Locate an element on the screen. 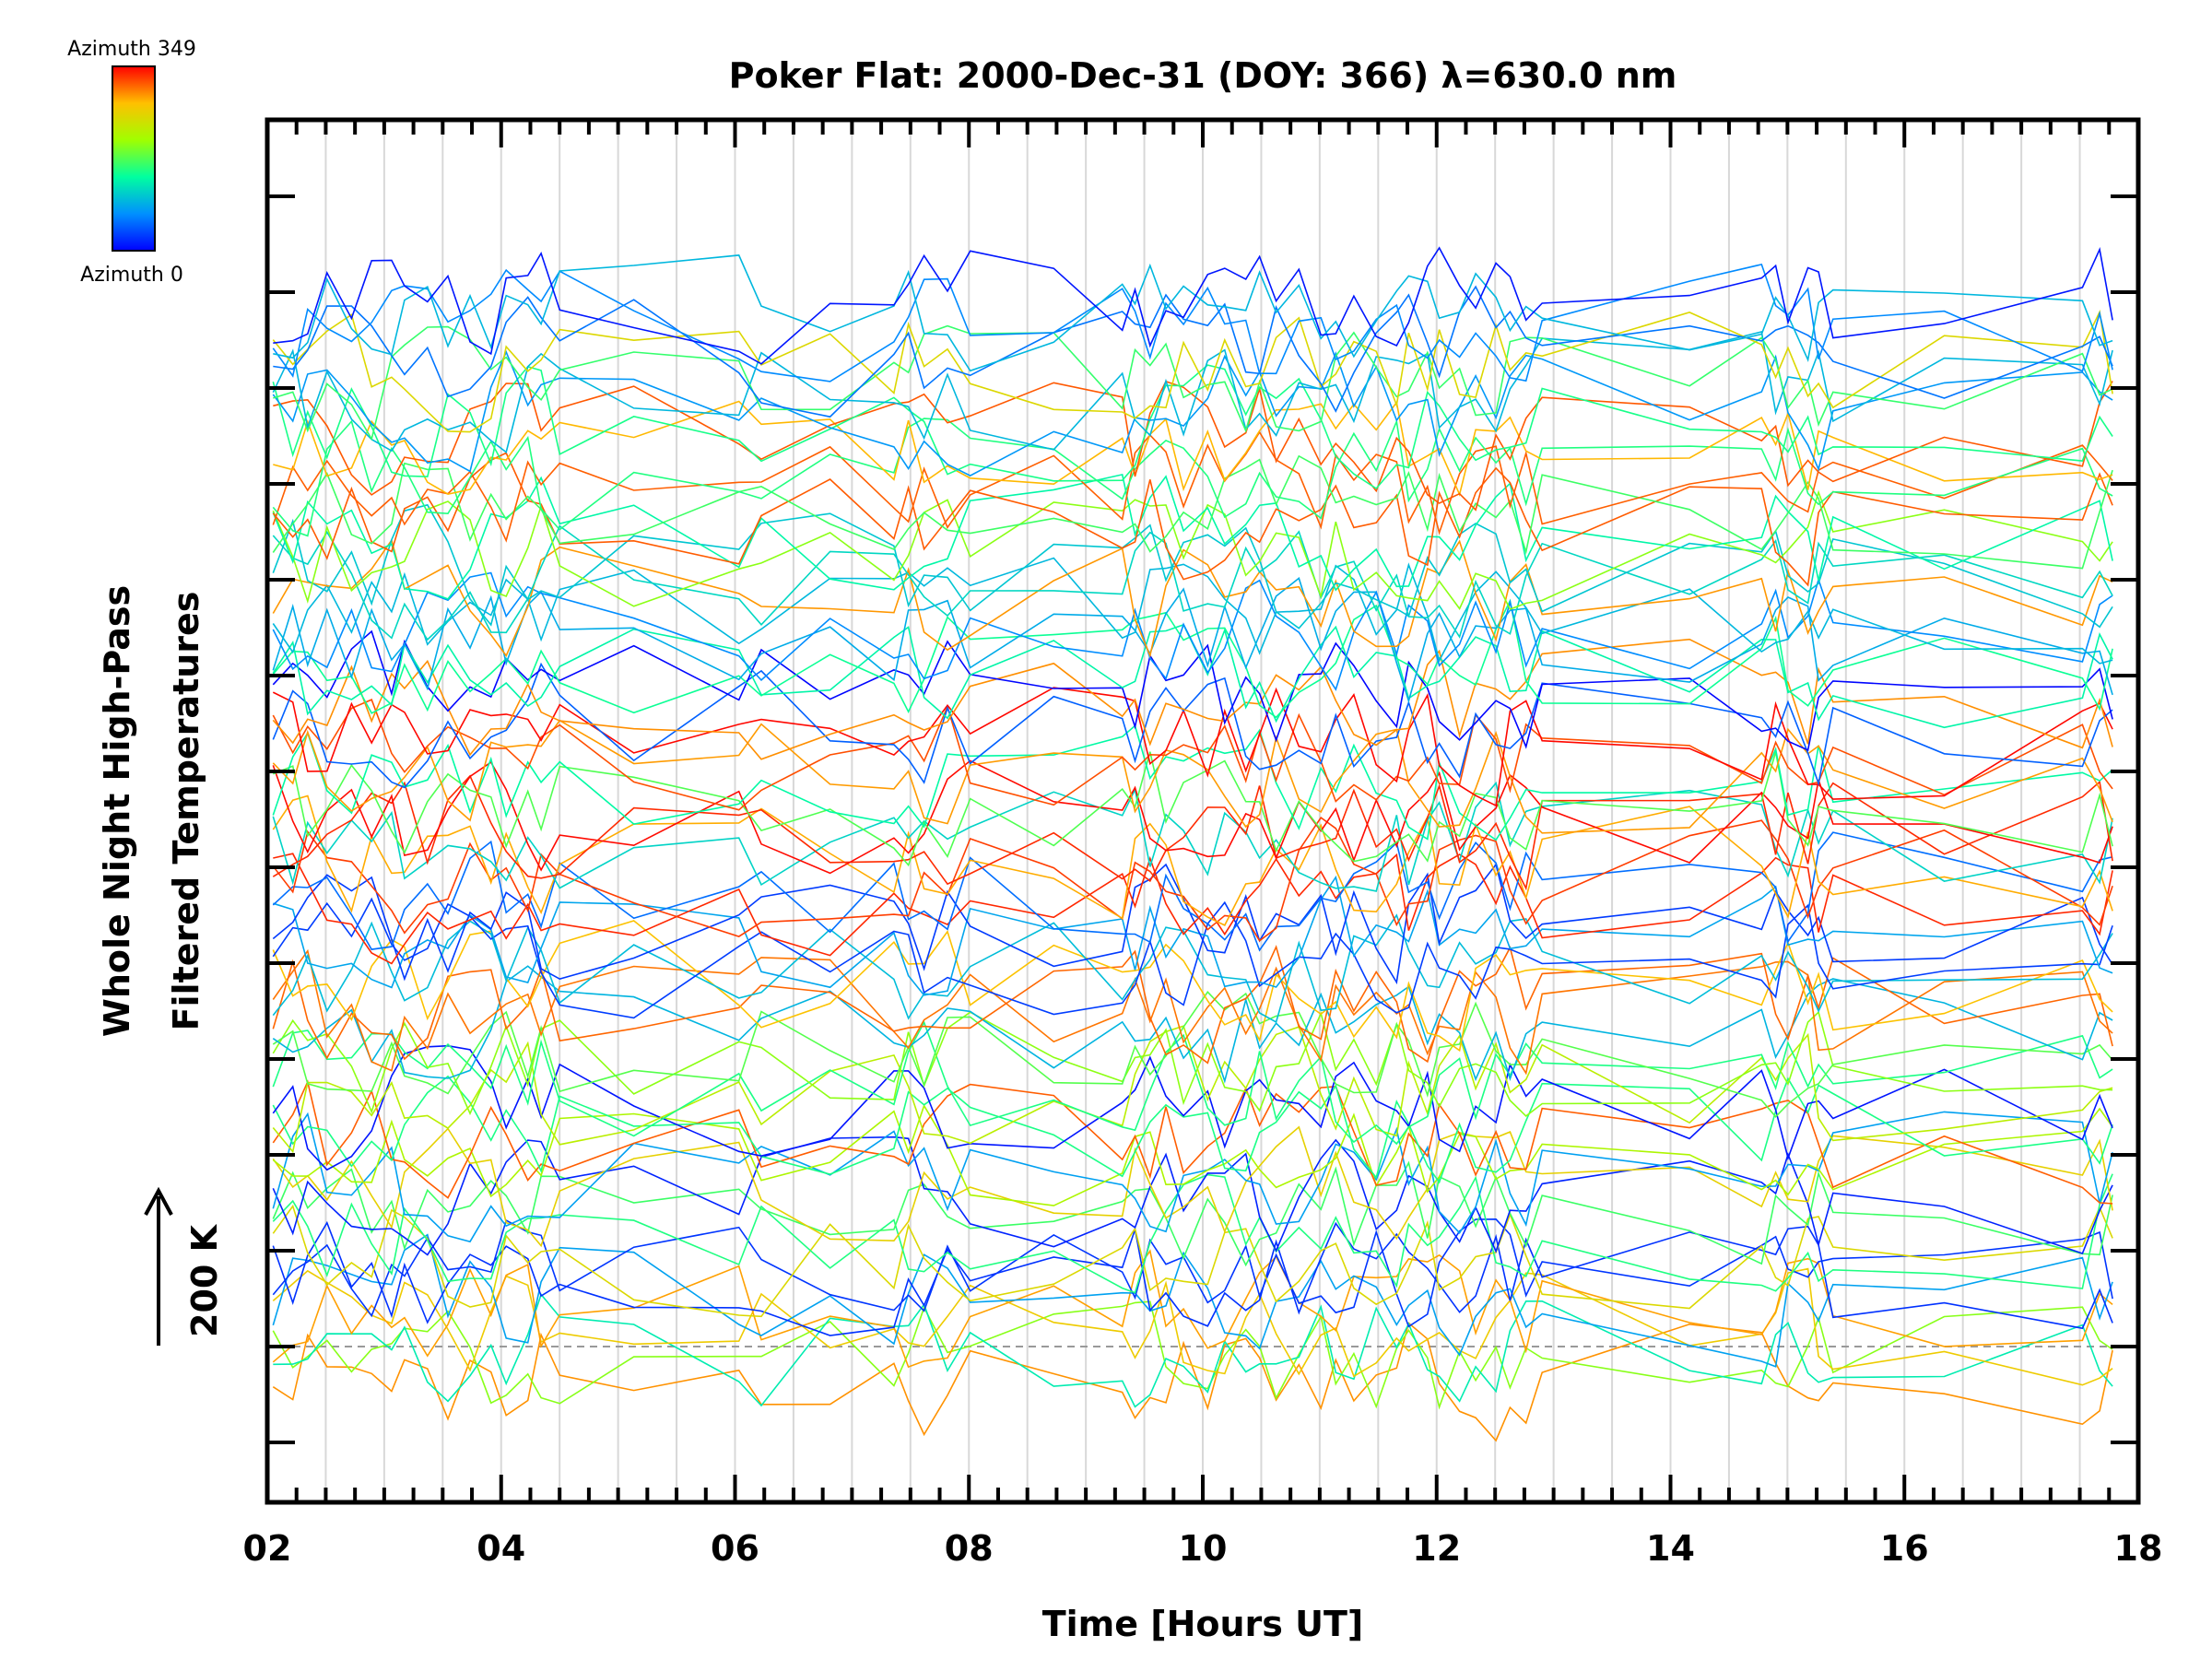  y-axis-label-line1: Whole Night High-Pass is located at coordinates (117, 811).